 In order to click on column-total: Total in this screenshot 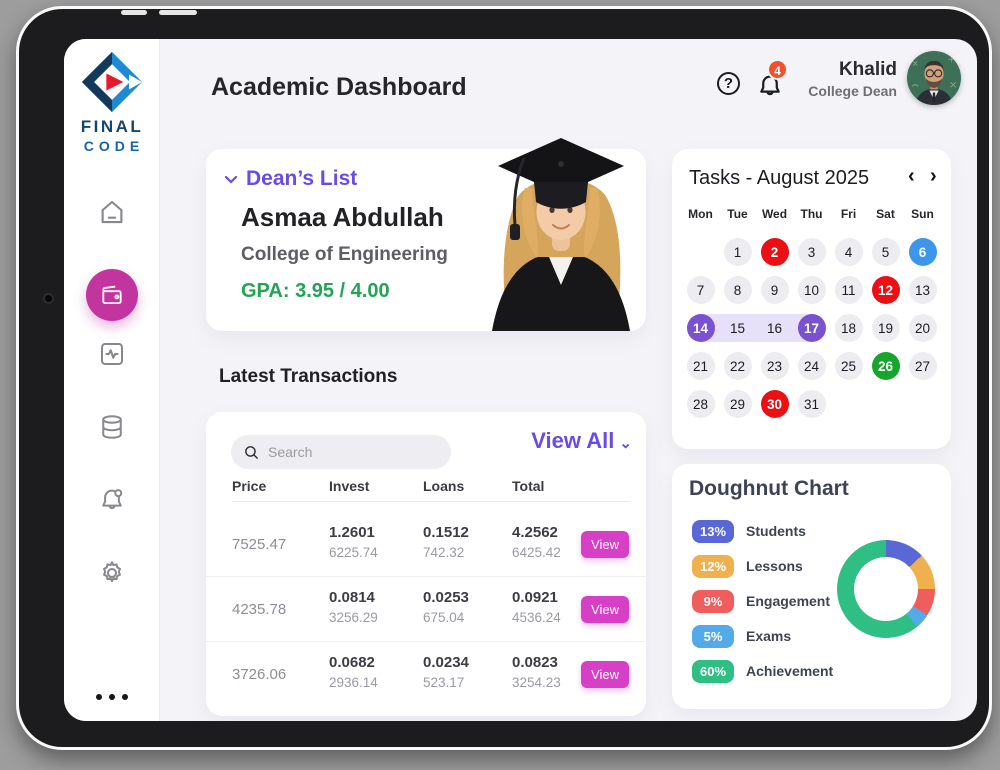, I will do `click(528, 486)`.